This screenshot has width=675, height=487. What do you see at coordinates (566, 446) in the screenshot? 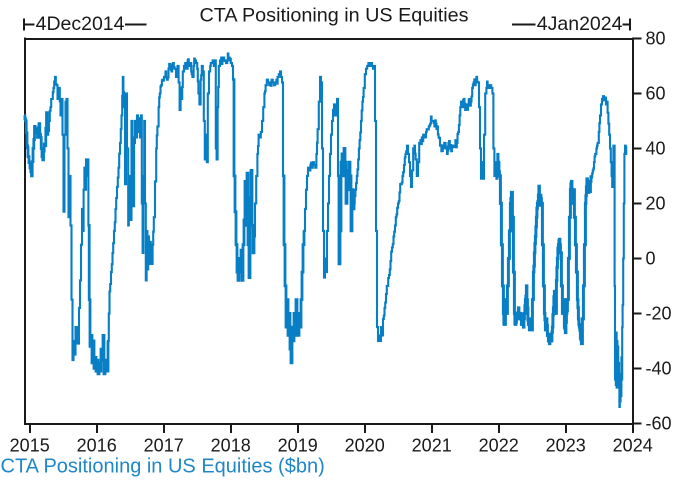
I see `svg-text: 2023` at bounding box center [566, 446].